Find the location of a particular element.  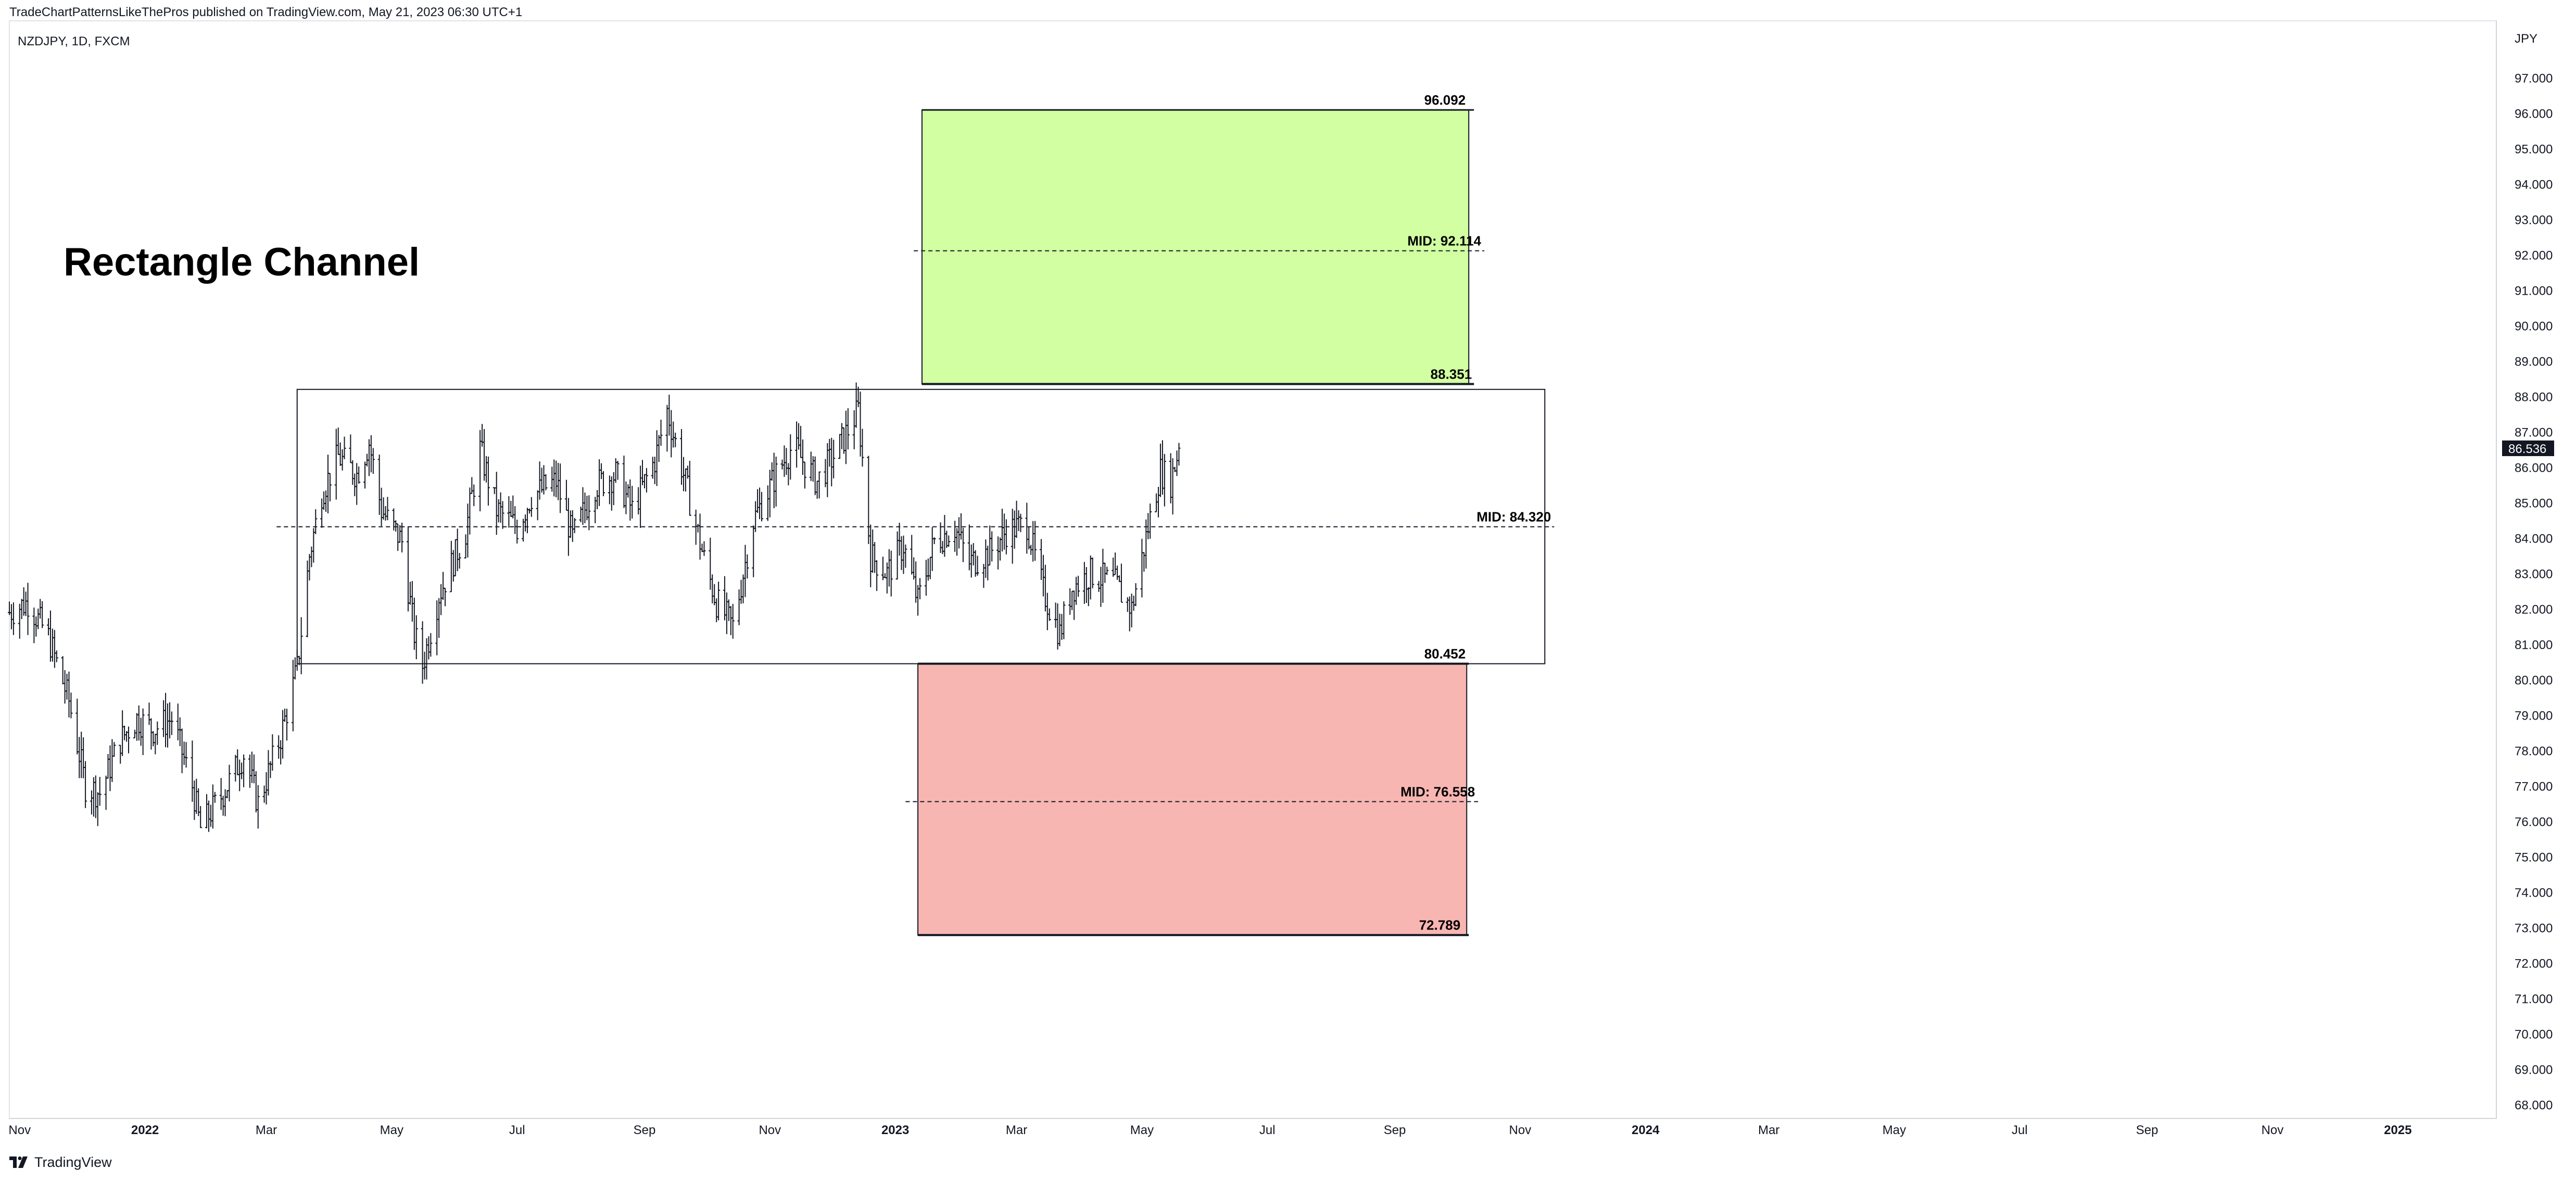

y-tick-label: 83.000 is located at coordinates (2534, 574).